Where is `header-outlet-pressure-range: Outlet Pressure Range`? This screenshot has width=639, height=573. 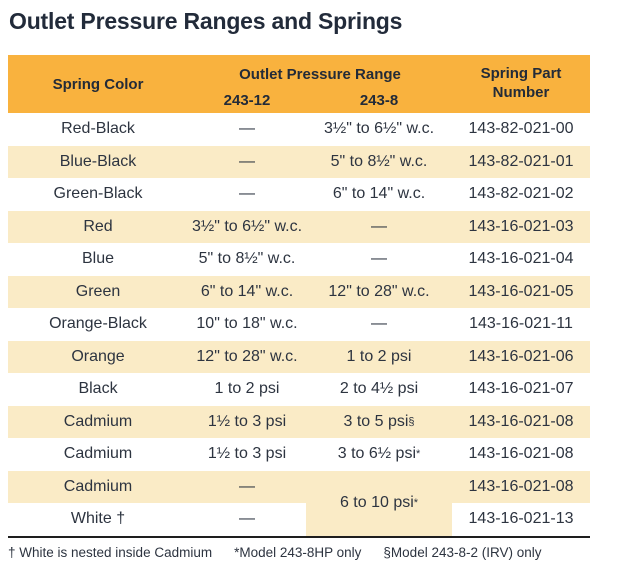 header-outlet-pressure-range: Outlet Pressure Range is located at coordinates (320, 74).